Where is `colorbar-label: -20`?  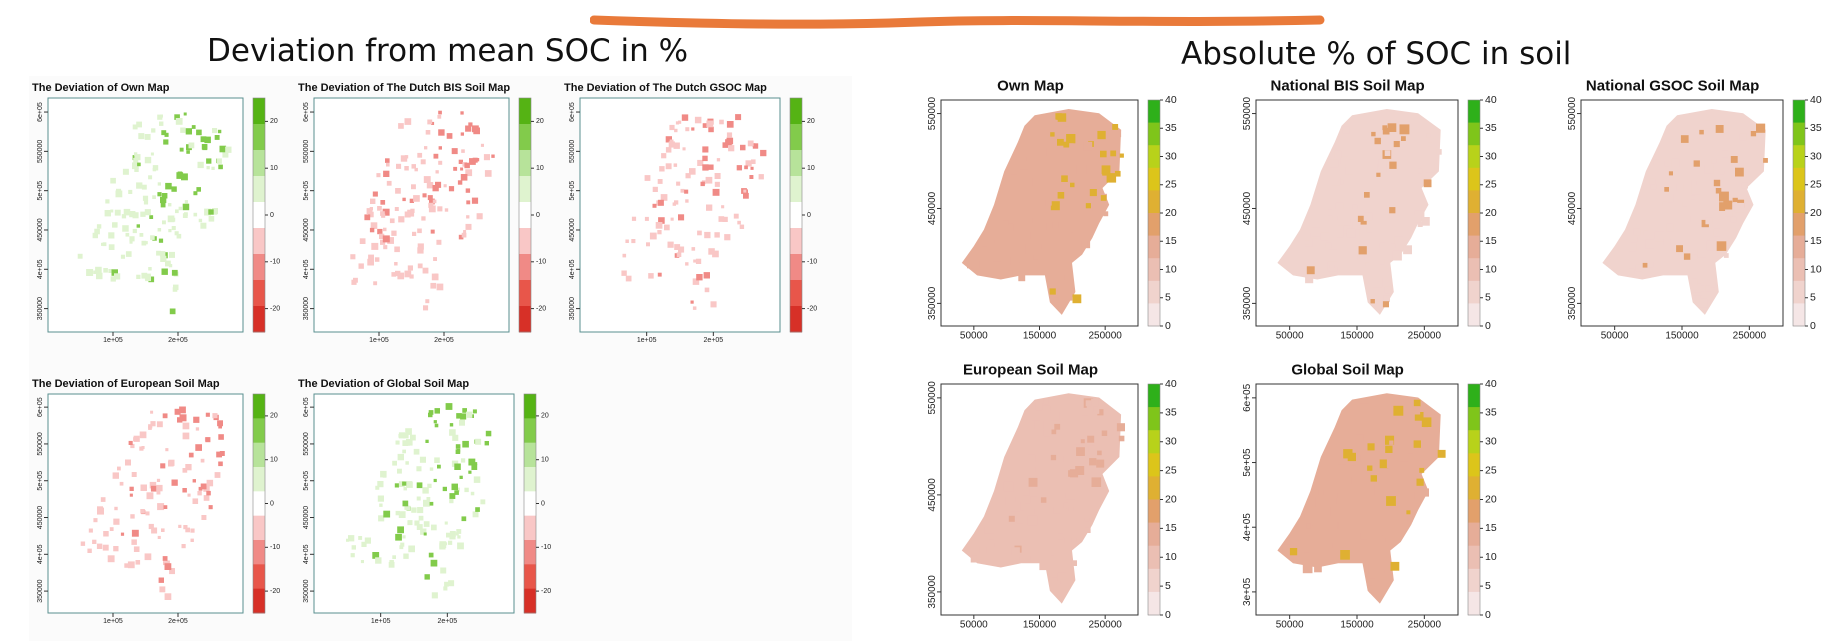 colorbar-label: -20 is located at coordinates (275, 591).